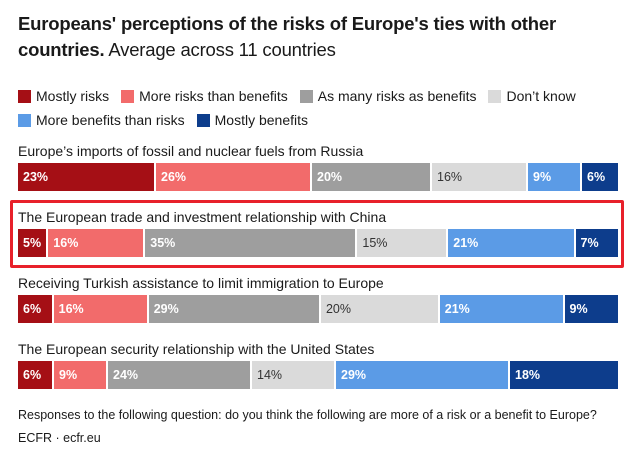 The height and width of the screenshot is (454, 640). I want to click on bar-segment: 14%, so click(294, 375).